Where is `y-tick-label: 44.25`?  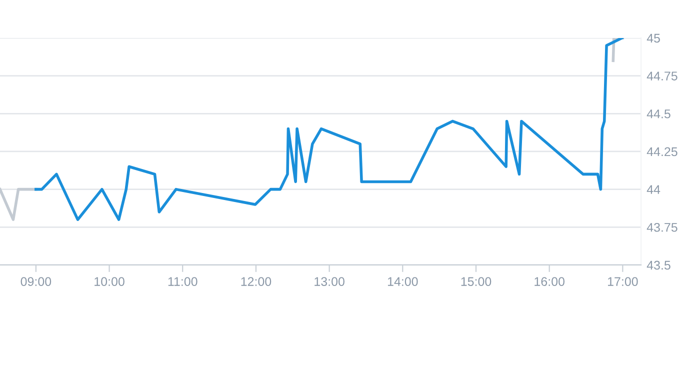 y-tick-label: 44.25 is located at coordinates (662, 151).